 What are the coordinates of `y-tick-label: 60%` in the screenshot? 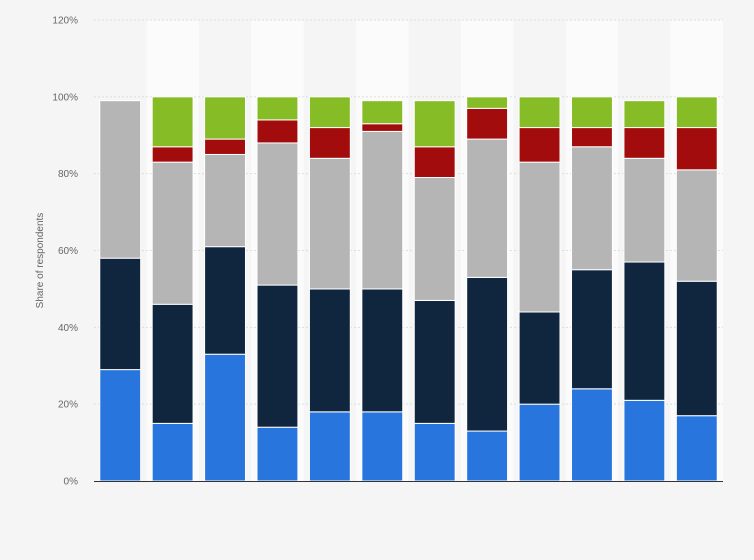 It's located at (68, 251).